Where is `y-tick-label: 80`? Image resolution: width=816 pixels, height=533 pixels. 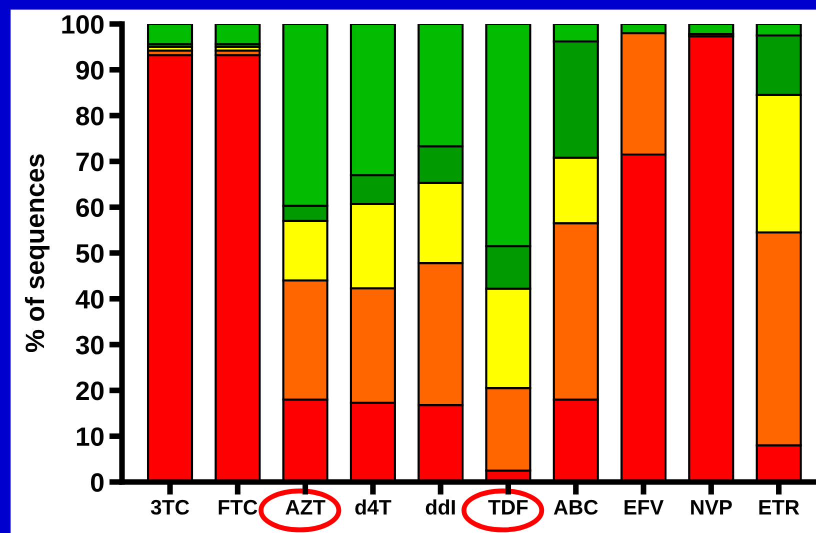 y-tick-label: 80 is located at coordinates (90, 116).